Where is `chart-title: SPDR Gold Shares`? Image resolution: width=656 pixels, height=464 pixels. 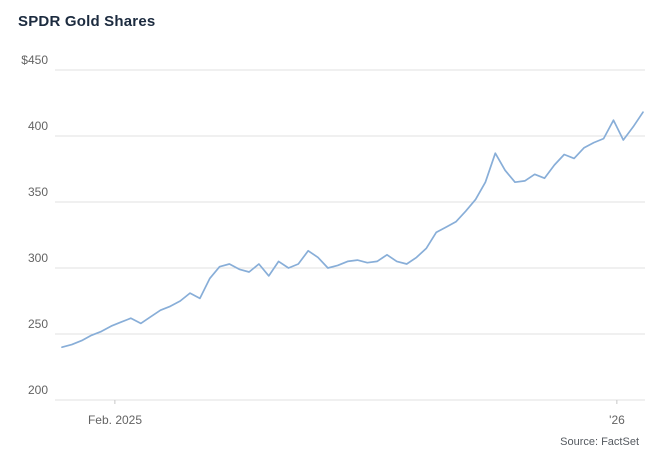
chart-title: SPDR Gold Shares is located at coordinates (87, 21).